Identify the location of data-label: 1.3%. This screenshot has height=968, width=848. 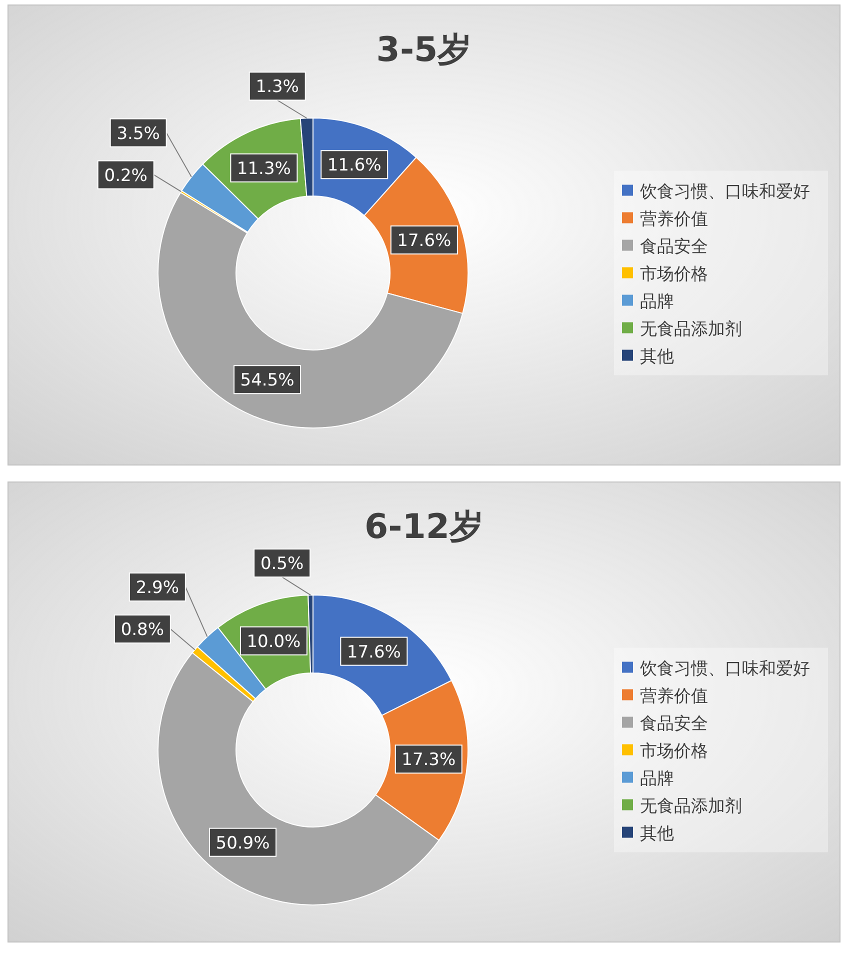
(277, 87).